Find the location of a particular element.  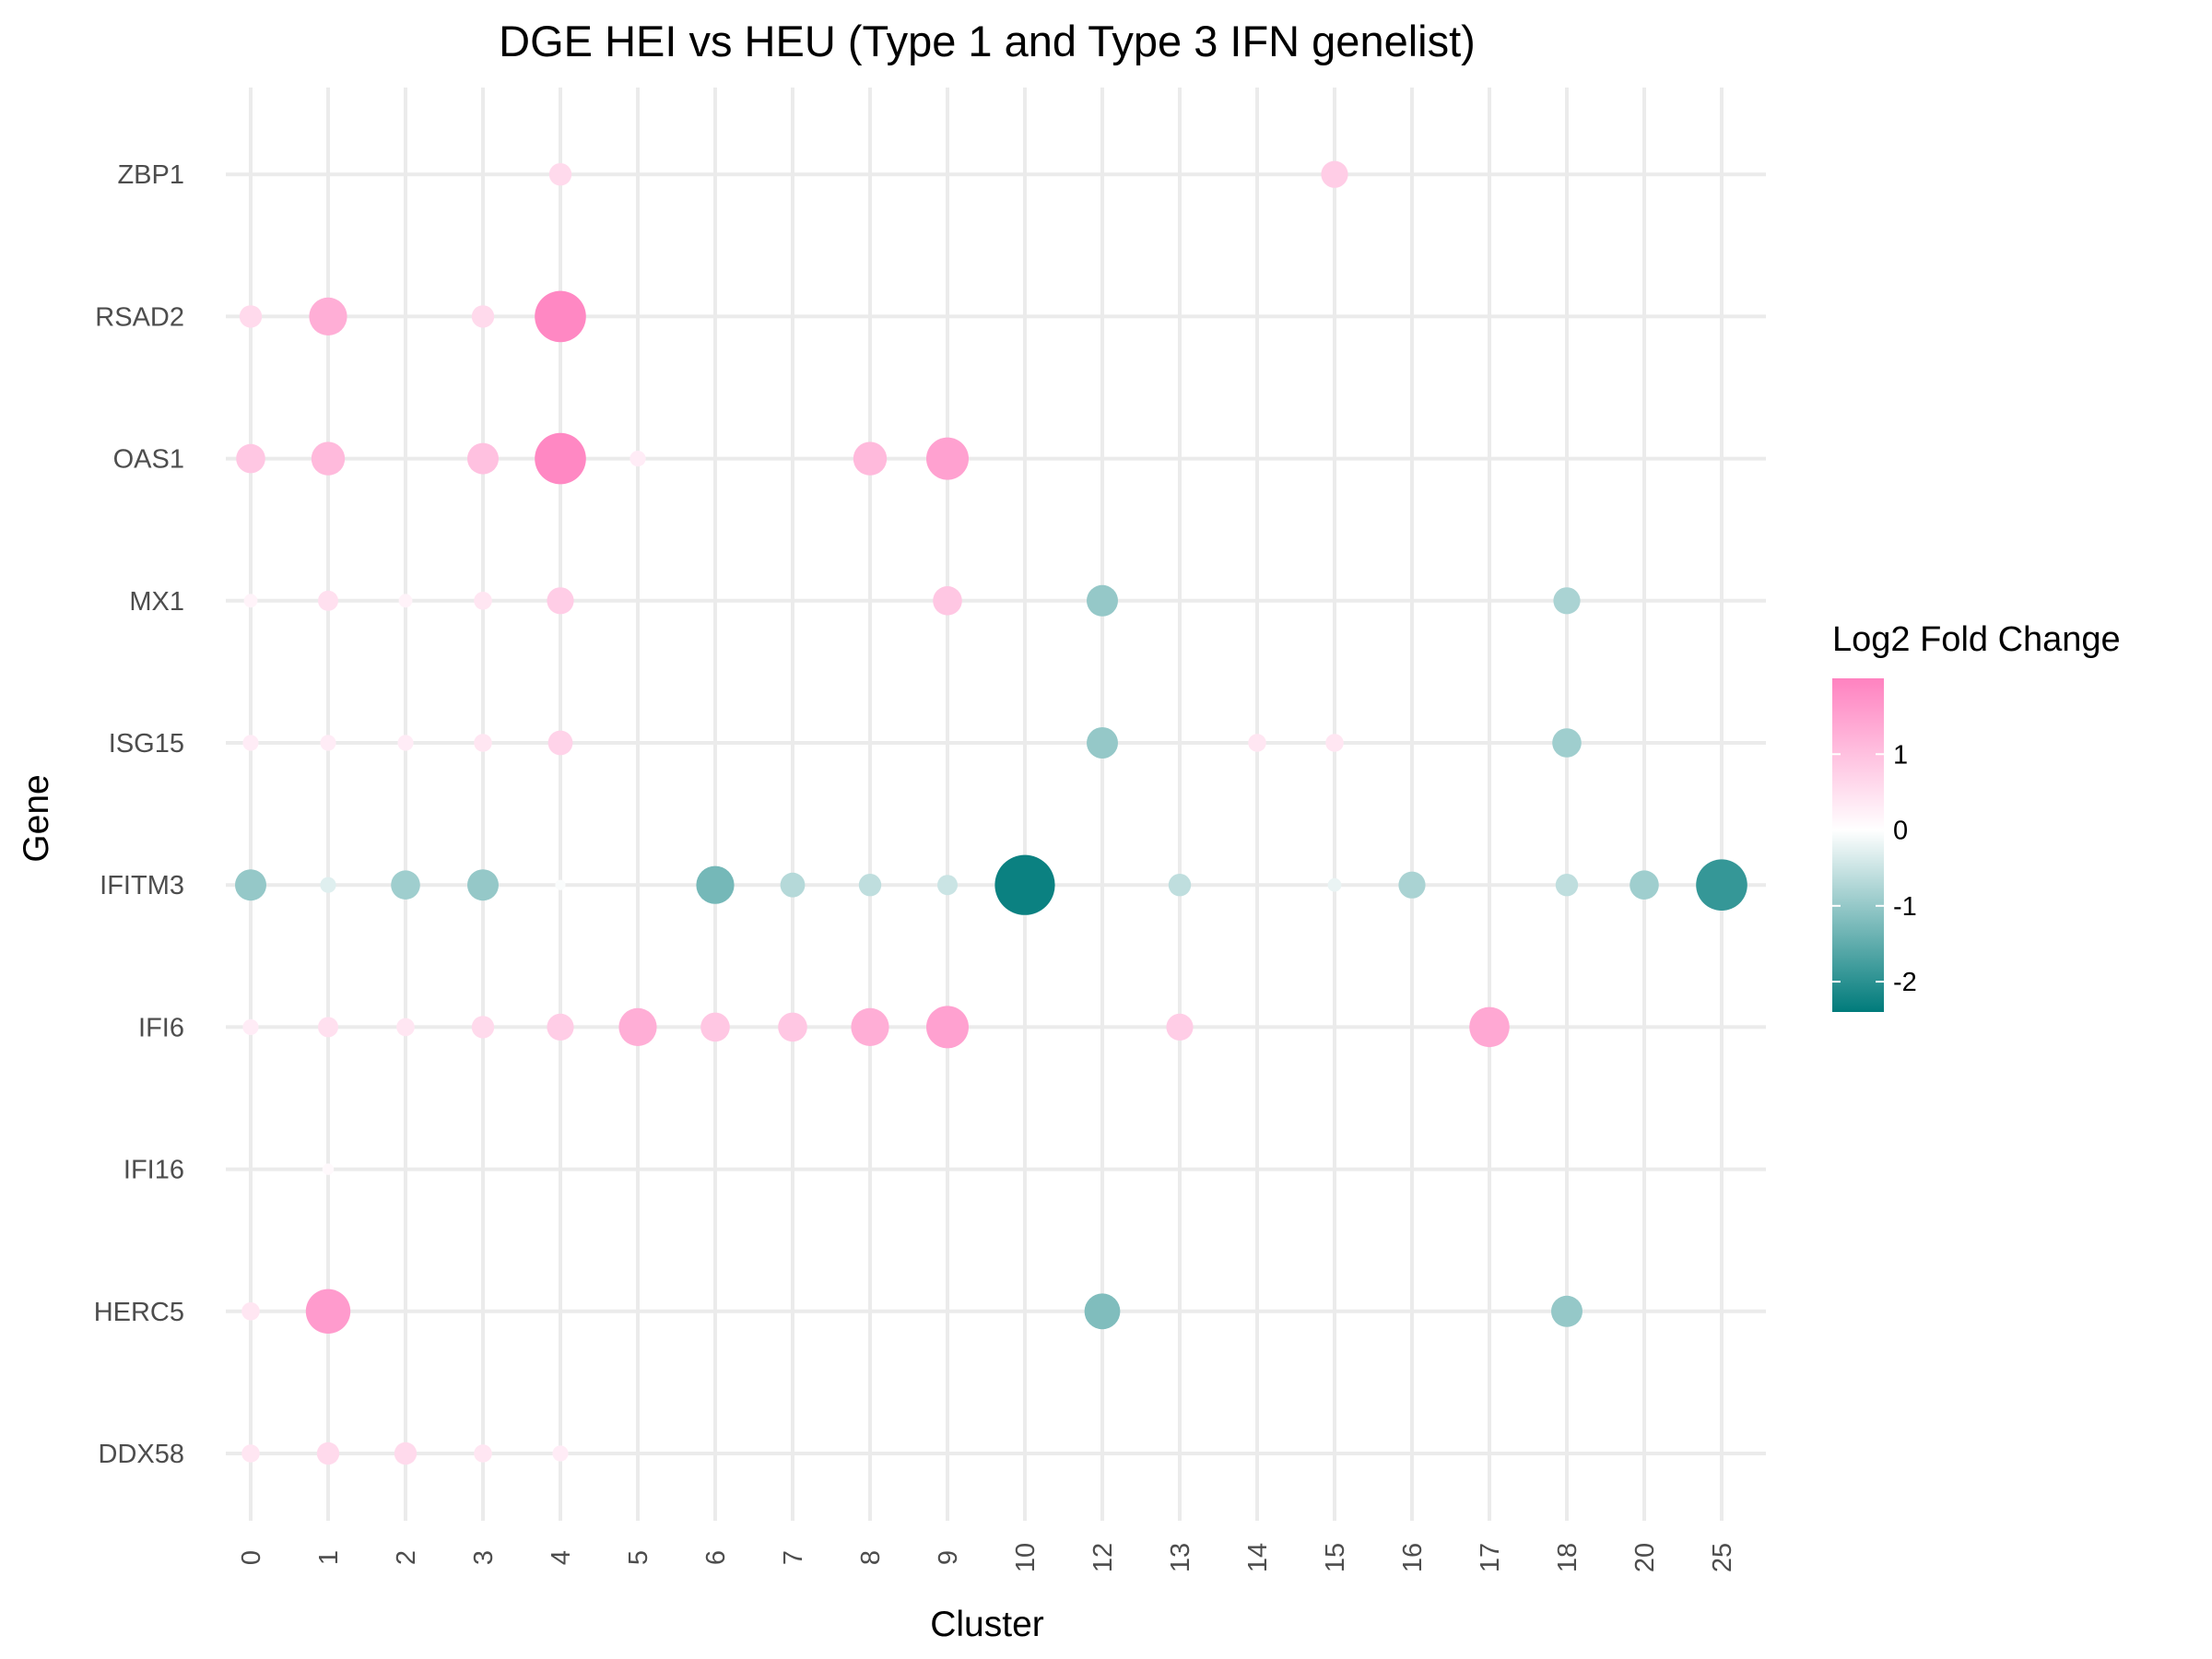

y-tick-label: MX1 is located at coordinates (156, 602).